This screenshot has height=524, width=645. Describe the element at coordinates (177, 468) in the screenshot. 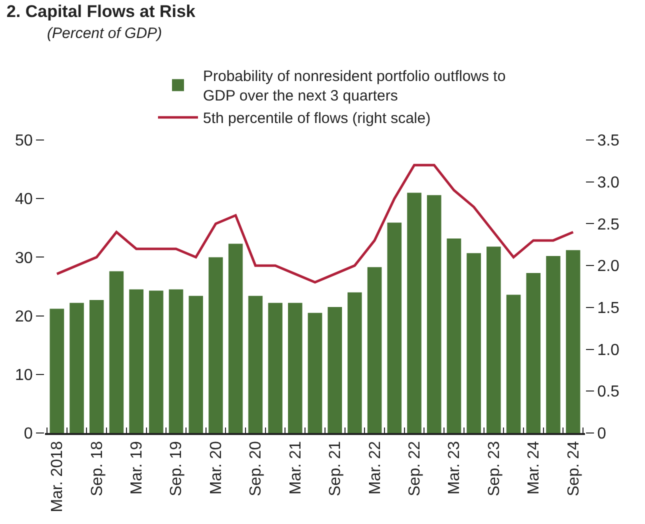

I see `x-tick-label: Sep. 19` at that location.